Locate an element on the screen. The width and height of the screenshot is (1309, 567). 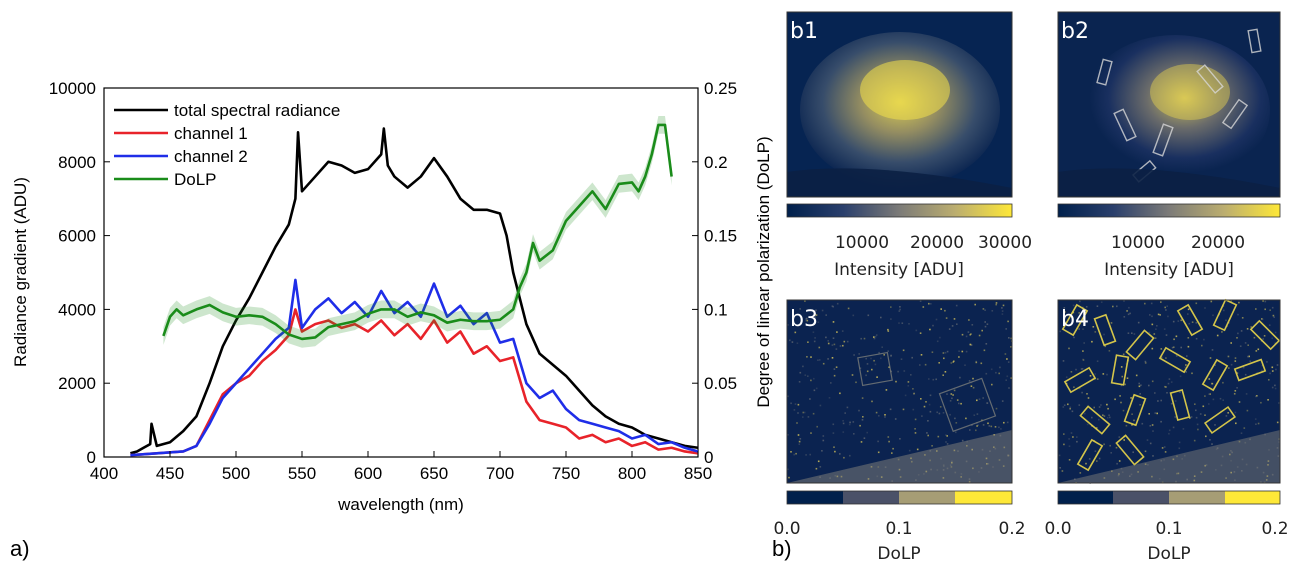
image-panel-b1: b1 is located at coordinates (899, 104).